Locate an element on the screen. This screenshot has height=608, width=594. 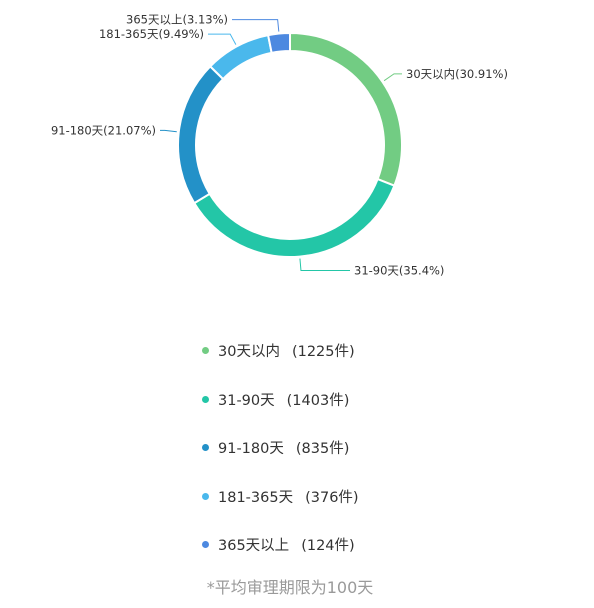
slice-label: 30天以内(30.91%) is located at coordinates (457, 74).